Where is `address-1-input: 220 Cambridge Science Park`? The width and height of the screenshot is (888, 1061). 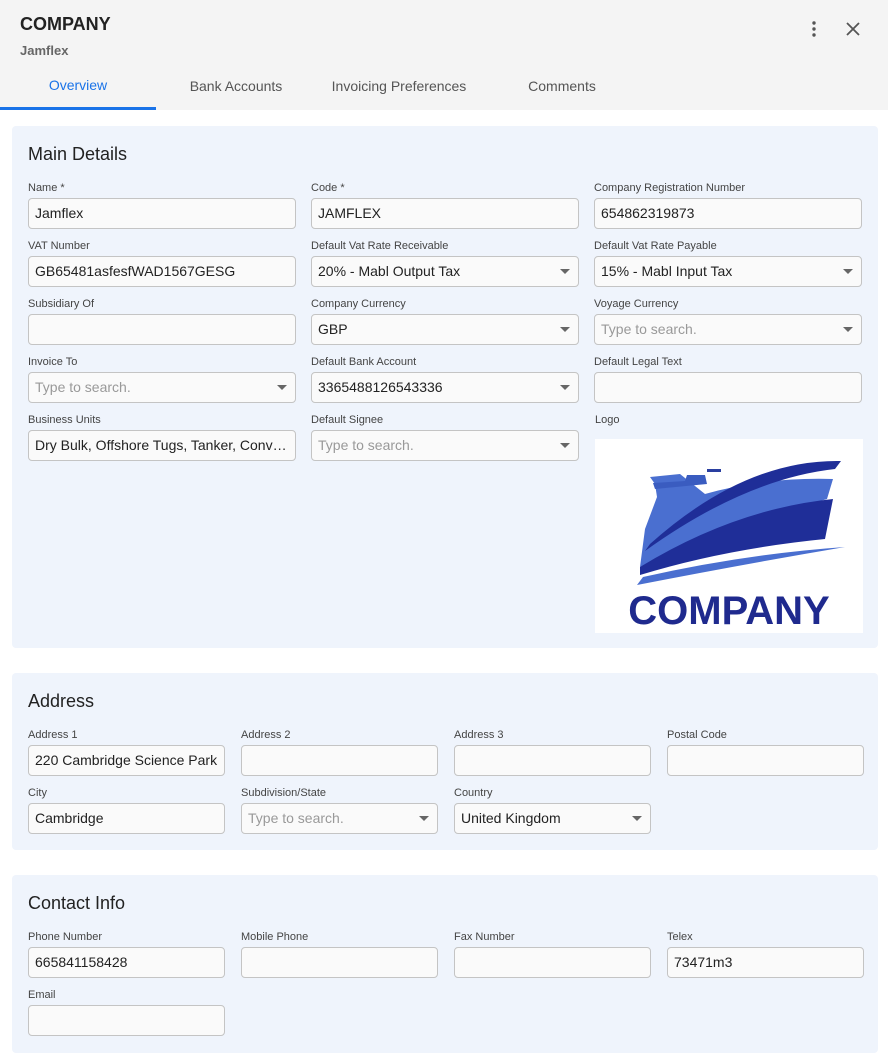 address-1-input: 220 Cambridge Science Park is located at coordinates (126, 760).